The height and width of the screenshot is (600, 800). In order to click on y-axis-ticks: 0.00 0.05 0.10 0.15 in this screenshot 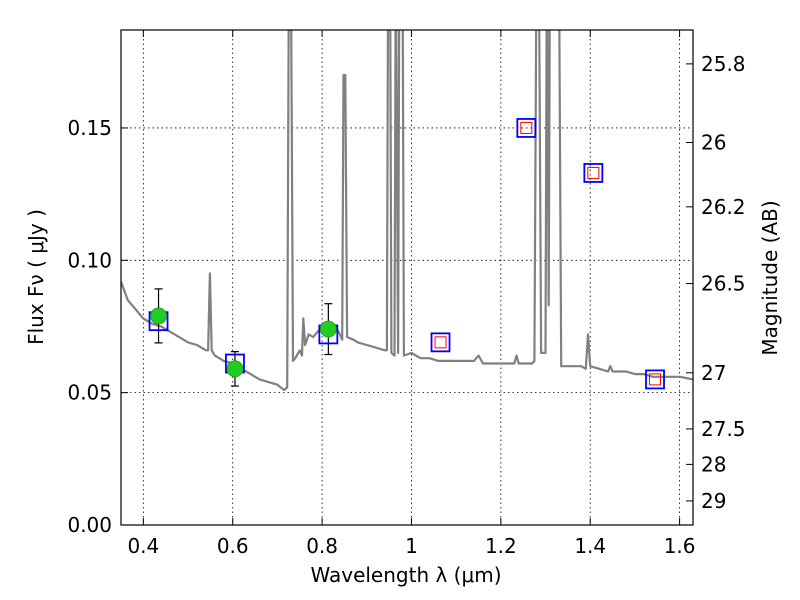, I will do `click(97, 326)`.